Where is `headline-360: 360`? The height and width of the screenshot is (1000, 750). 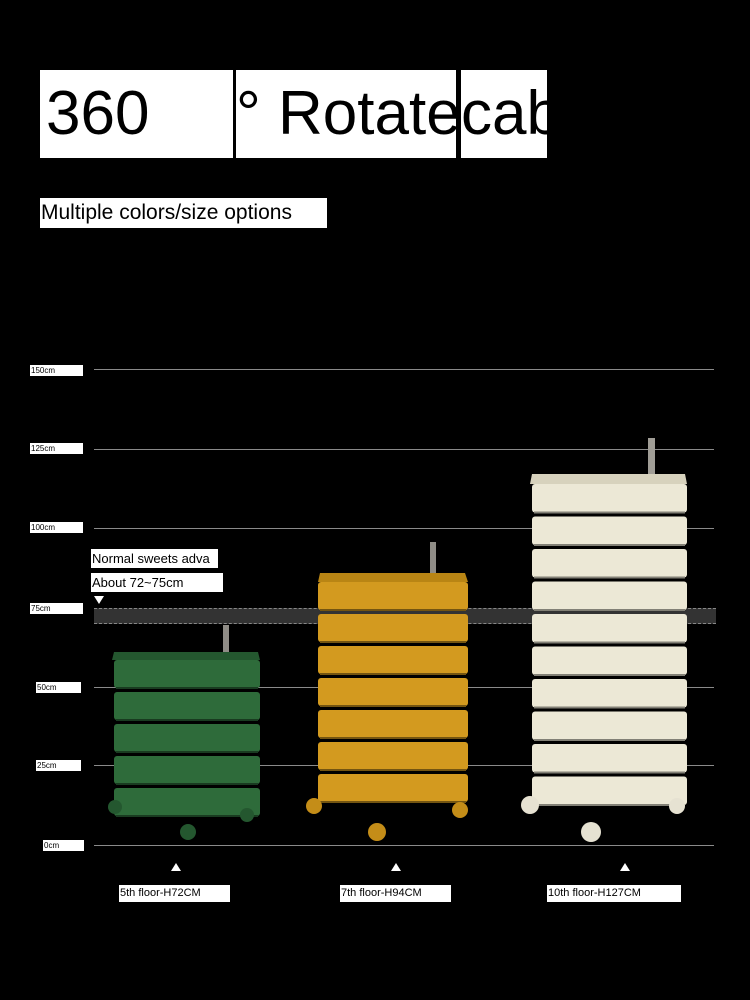 headline-360: 360 is located at coordinates (136, 114).